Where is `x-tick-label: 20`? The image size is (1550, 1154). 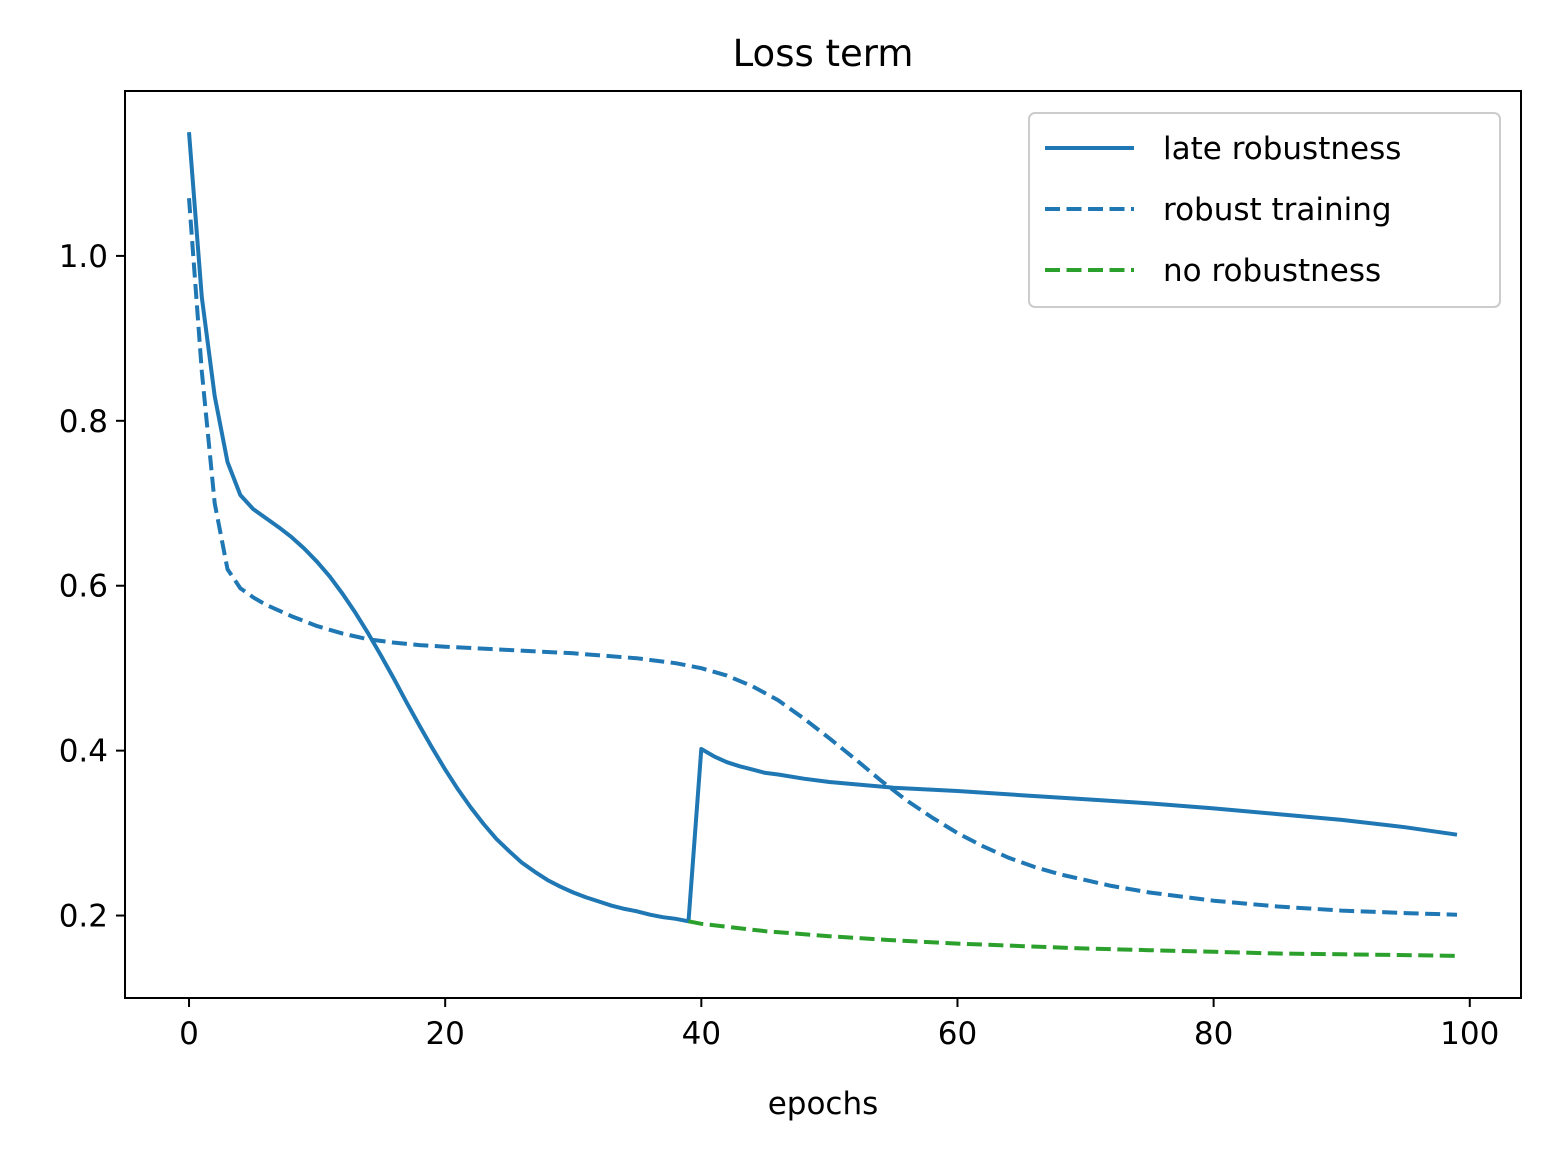 x-tick-label: 20 is located at coordinates (444, 1034).